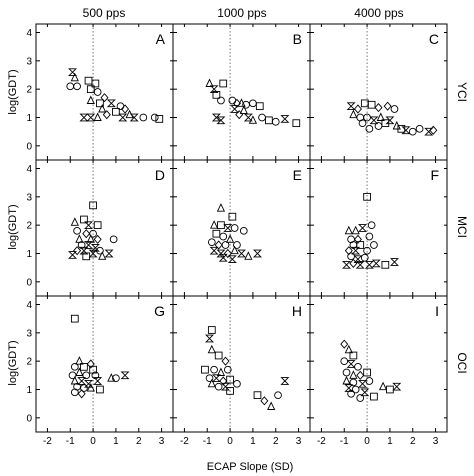  I want to click on row-label-2: MCI, so click(462, 227).